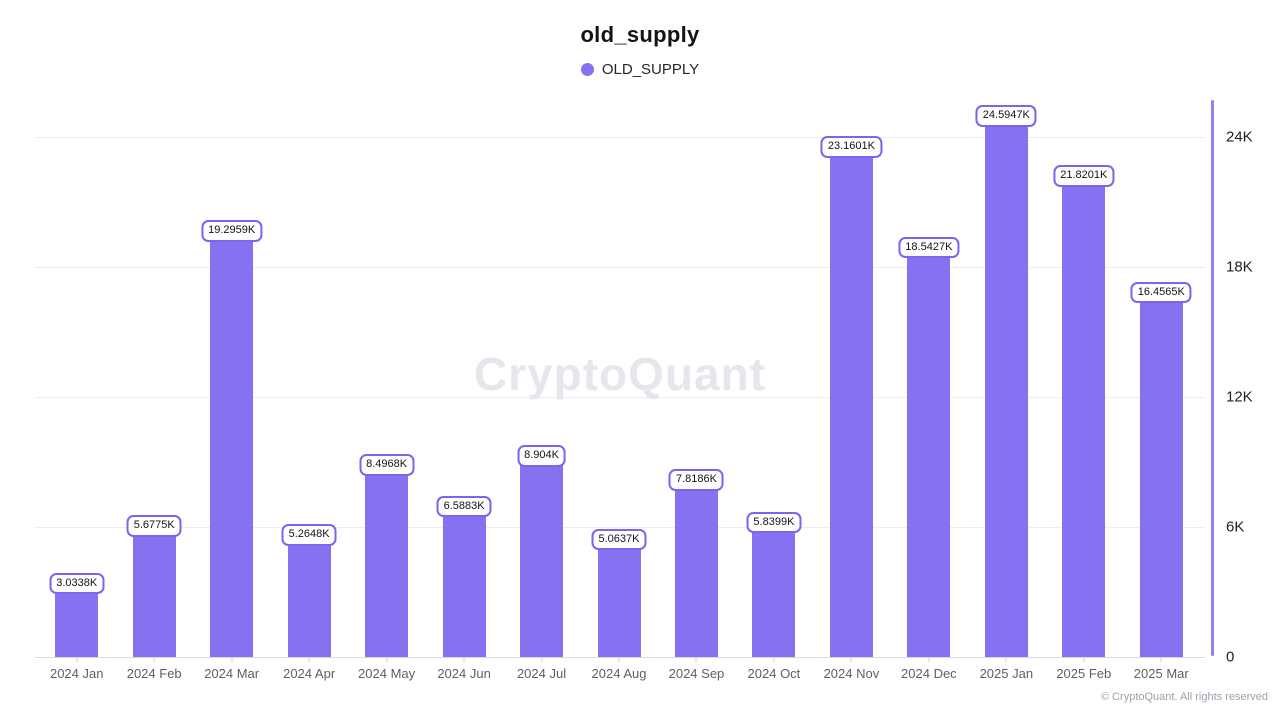 The width and height of the screenshot is (1280, 720). What do you see at coordinates (696, 572) in the screenshot?
I see `bar-2024-sep` at bounding box center [696, 572].